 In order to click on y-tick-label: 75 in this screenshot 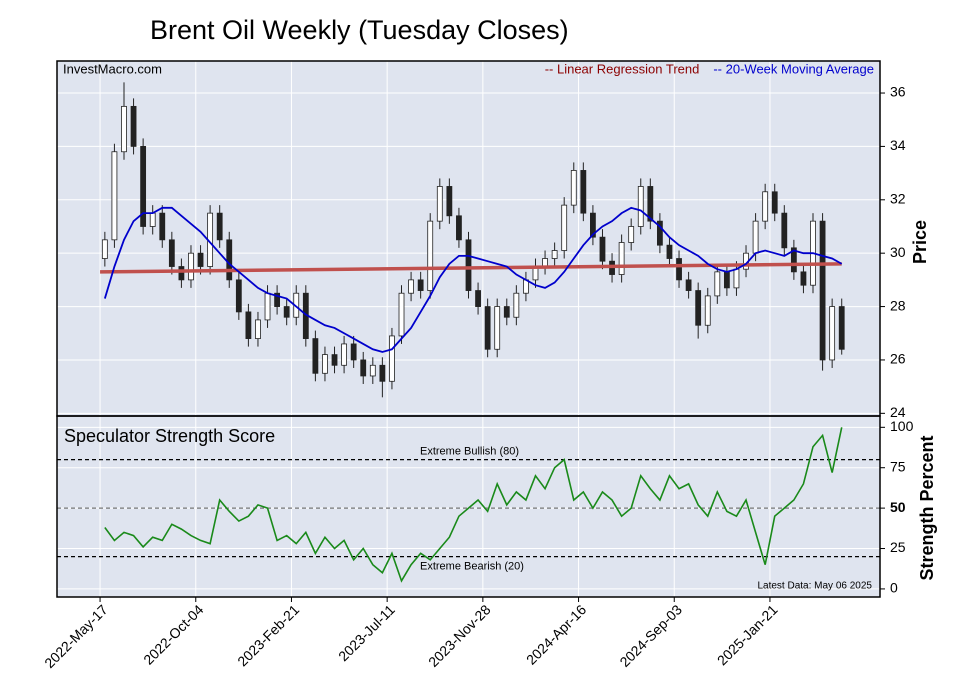, I will do `click(898, 466)`.